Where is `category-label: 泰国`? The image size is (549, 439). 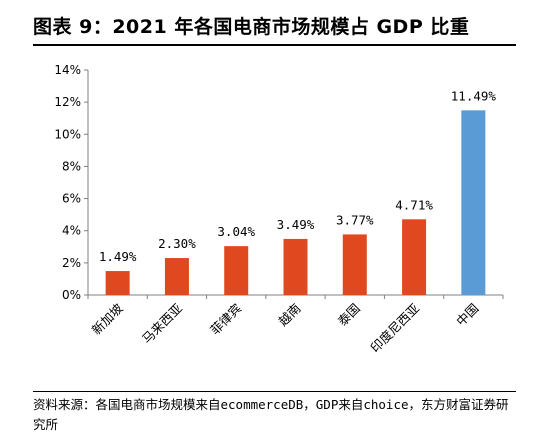 category-label: 泰国 is located at coordinates (349, 315).